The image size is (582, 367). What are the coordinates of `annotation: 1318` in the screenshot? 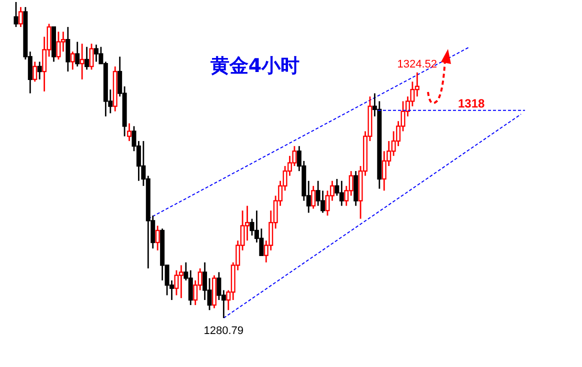 It's located at (472, 103).